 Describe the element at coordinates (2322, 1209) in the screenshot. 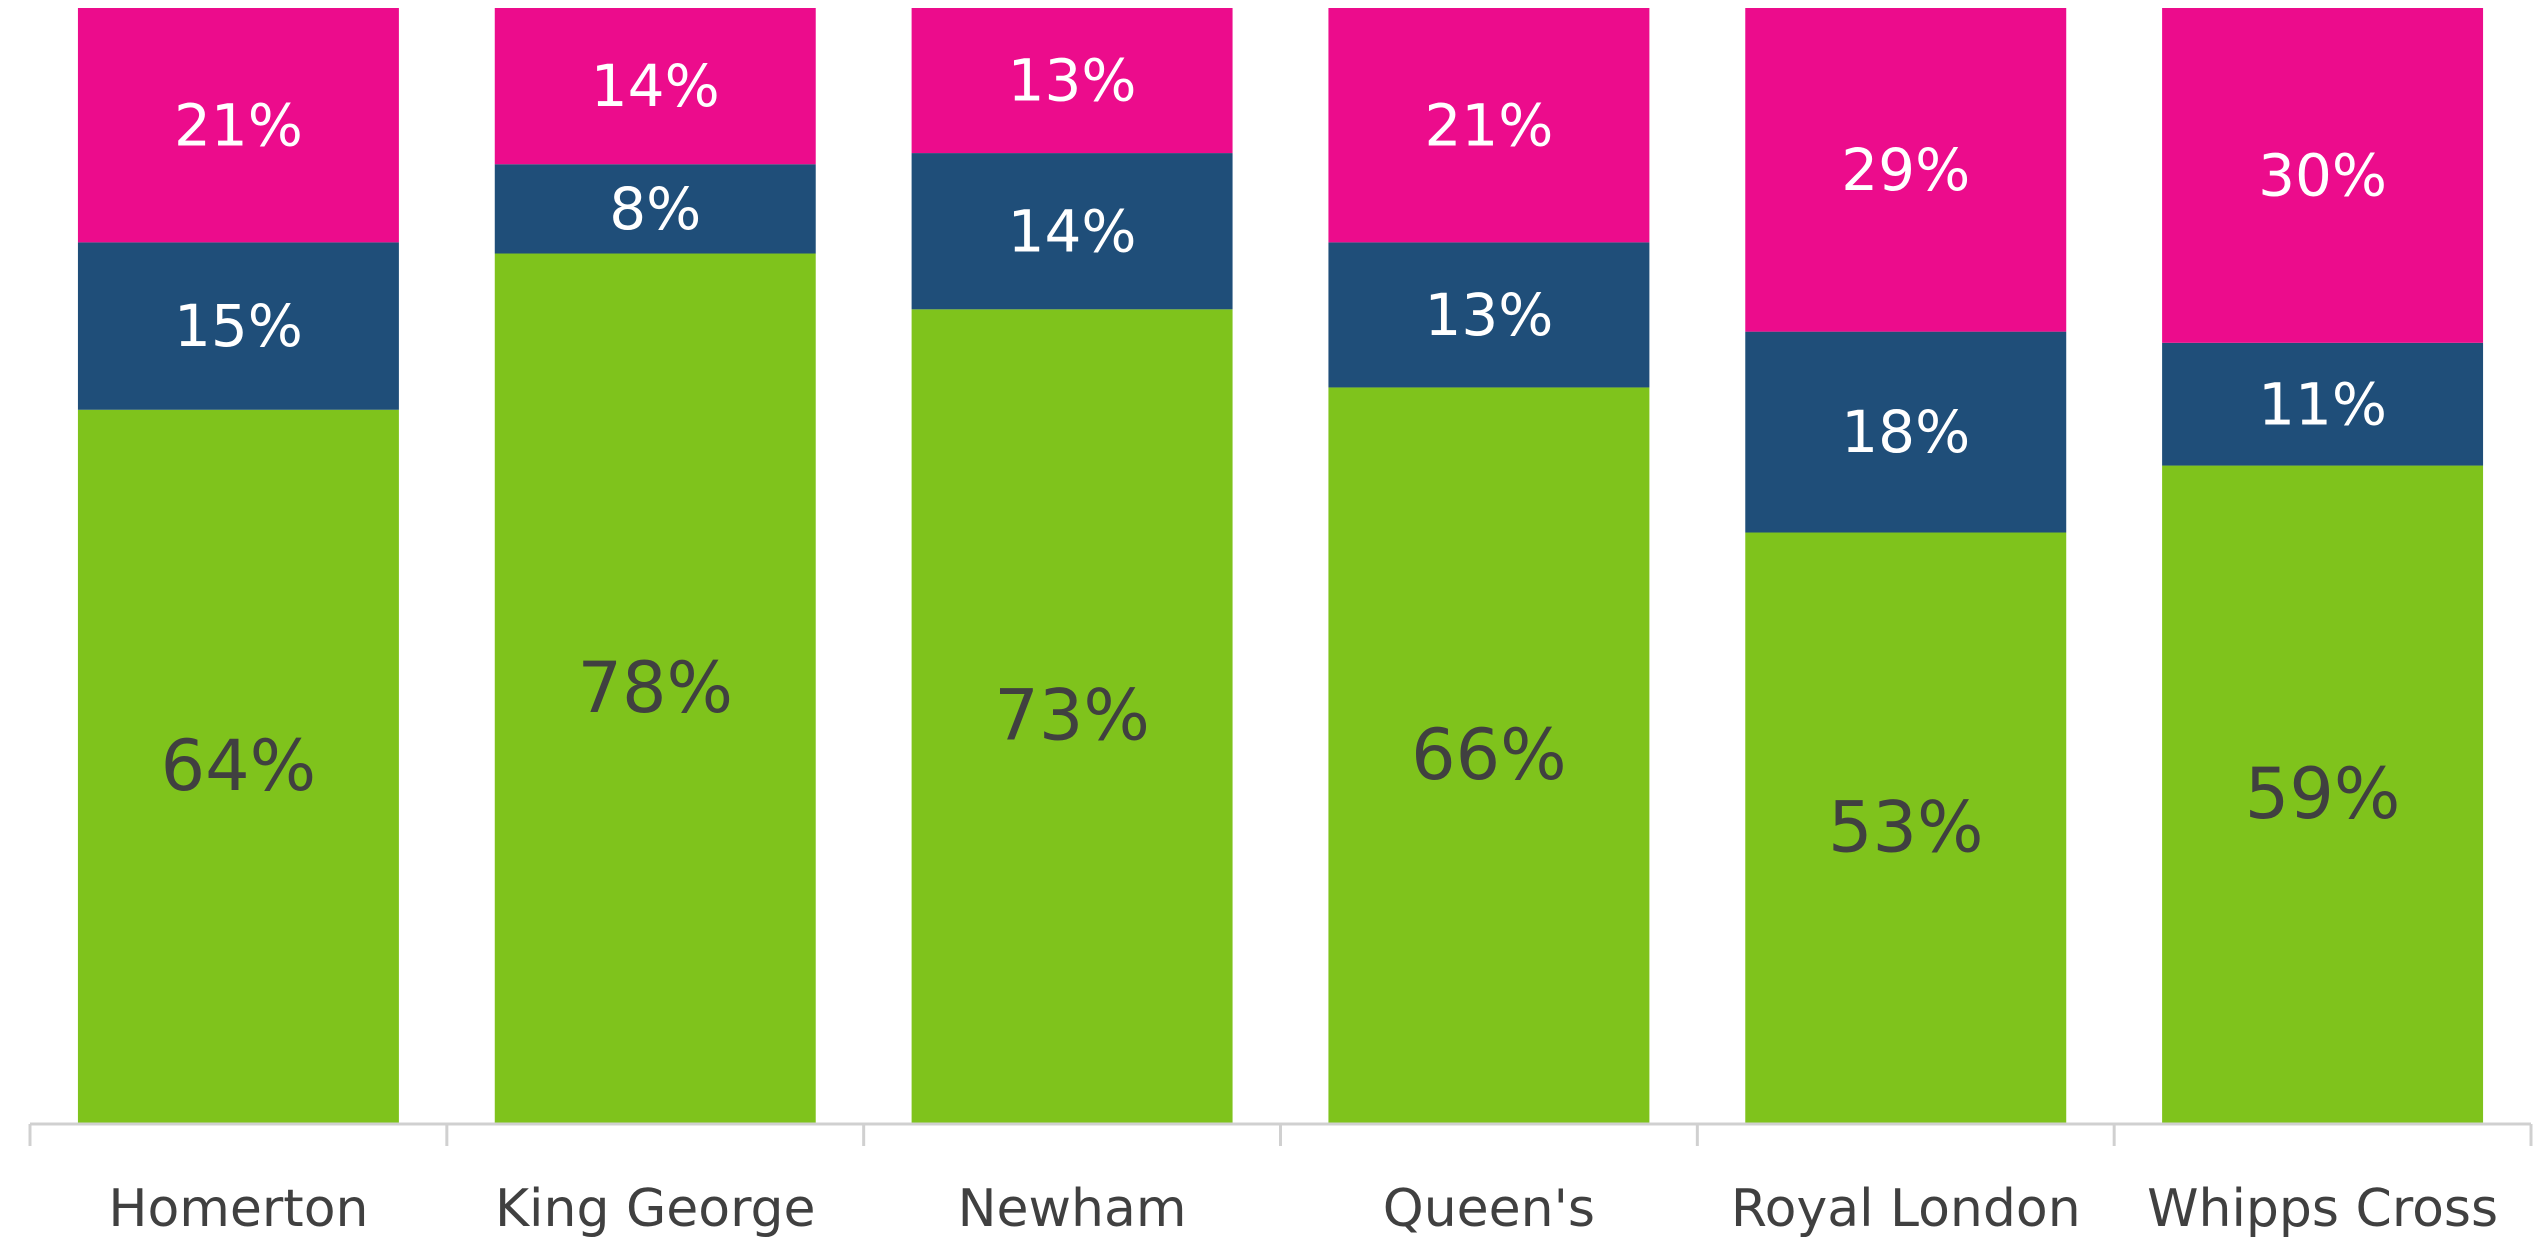

I see `x-tick-label: Whipps Cross` at that location.